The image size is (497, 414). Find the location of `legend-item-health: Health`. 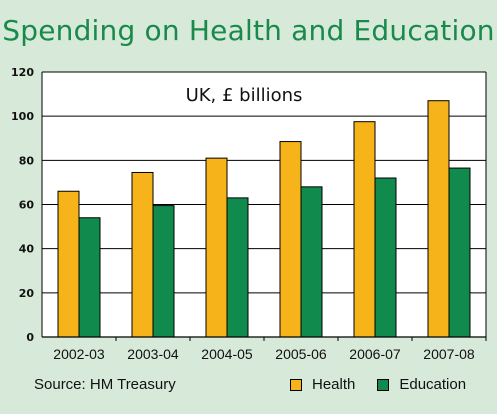

legend-item-health: Health is located at coordinates (322, 384).